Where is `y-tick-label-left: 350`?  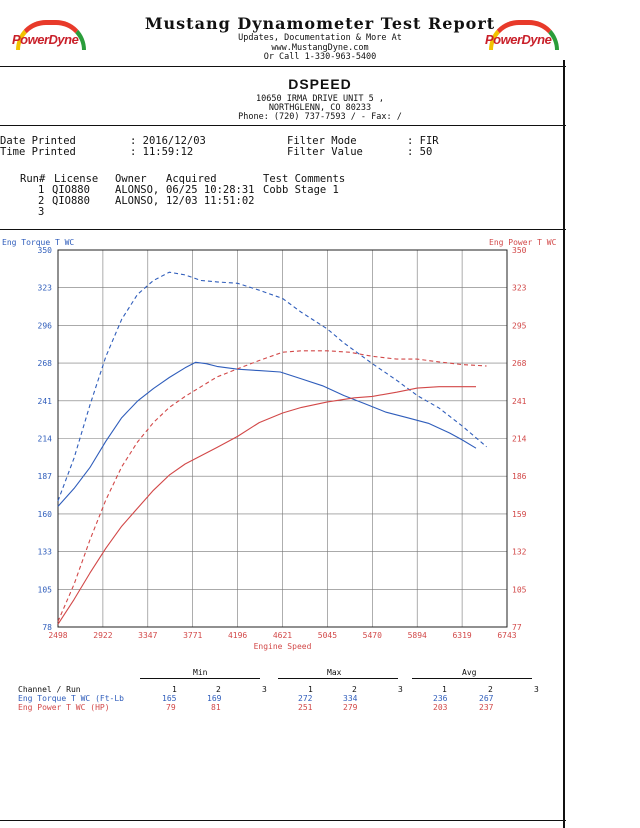
y-tick-label-left: 350 is located at coordinates (45, 250).